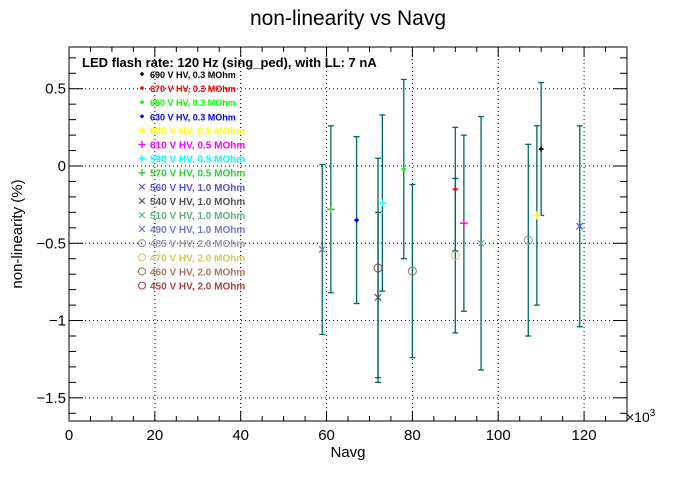 This screenshot has width=696, height=477. Describe the element at coordinates (197, 202) in the screenshot. I see `legend-label: 540 V HV, 1.0 MOhm` at that location.